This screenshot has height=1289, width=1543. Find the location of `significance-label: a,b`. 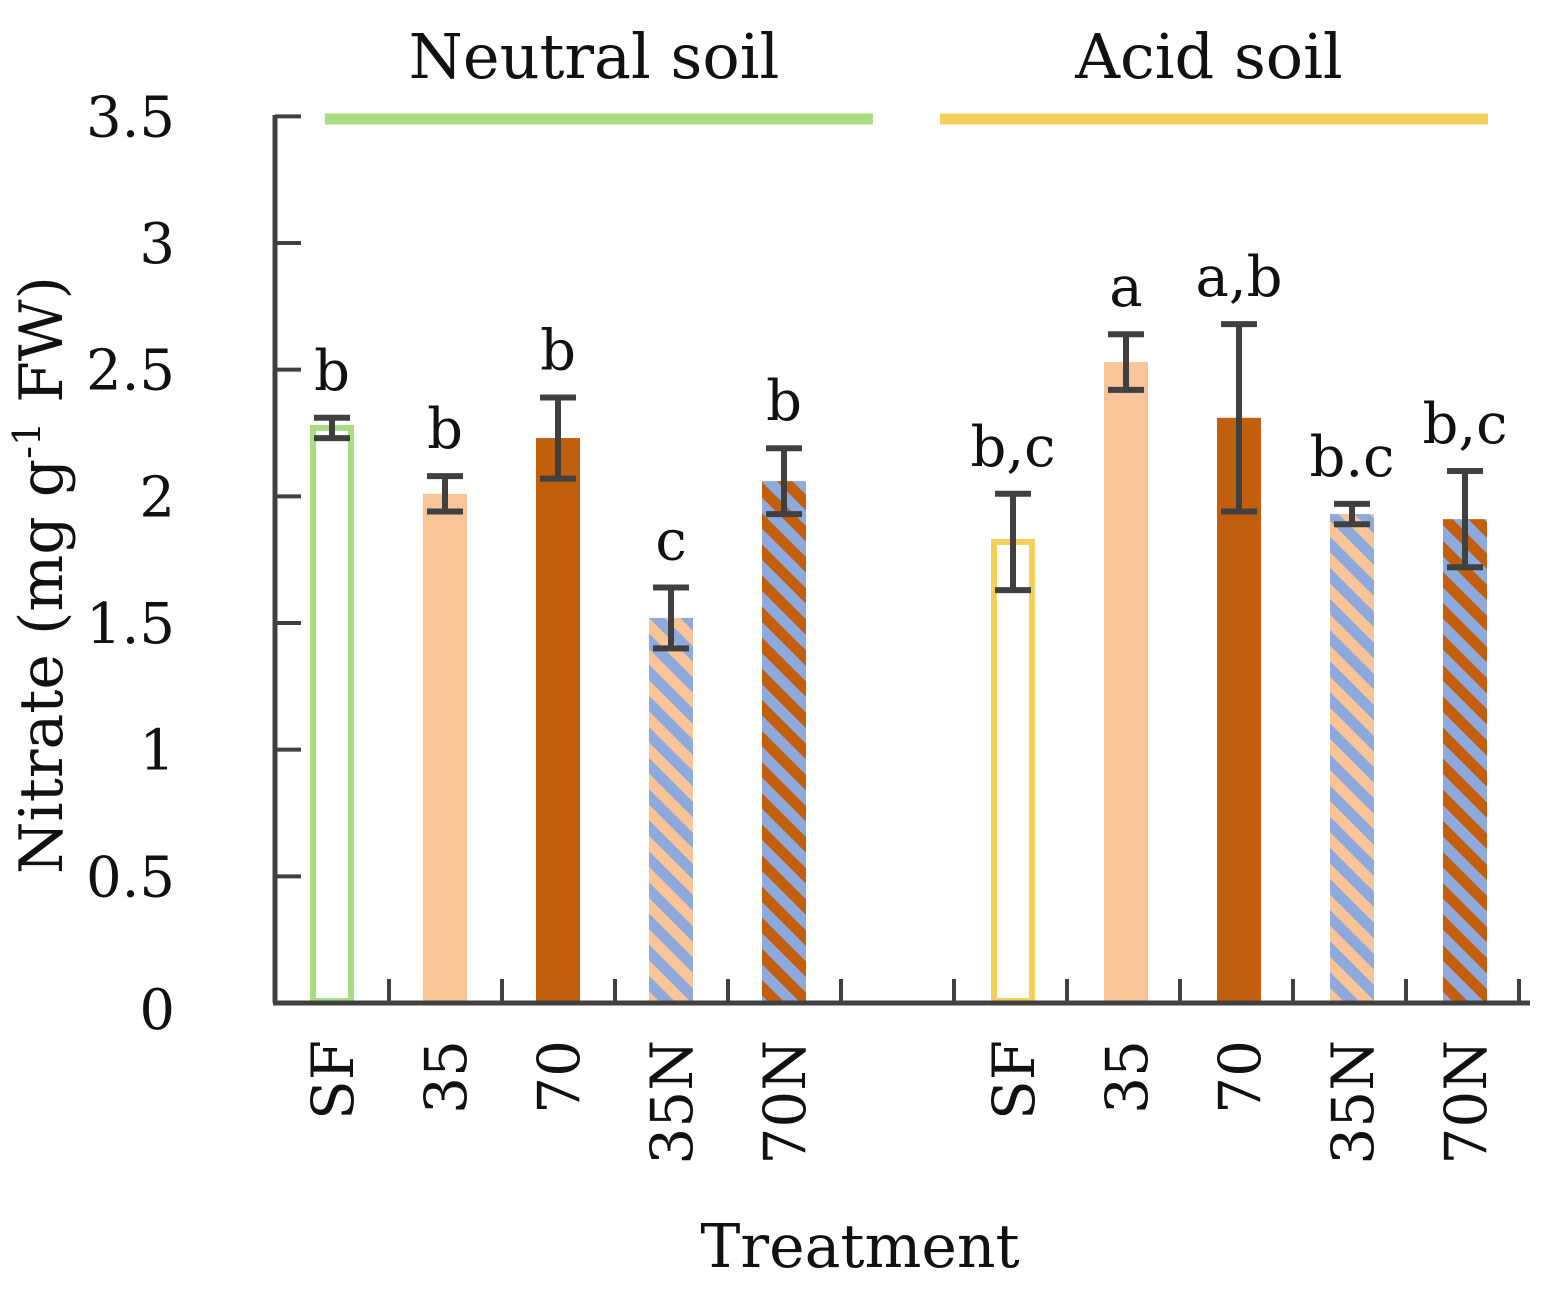

significance-label: a,b is located at coordinates (1238, 277).